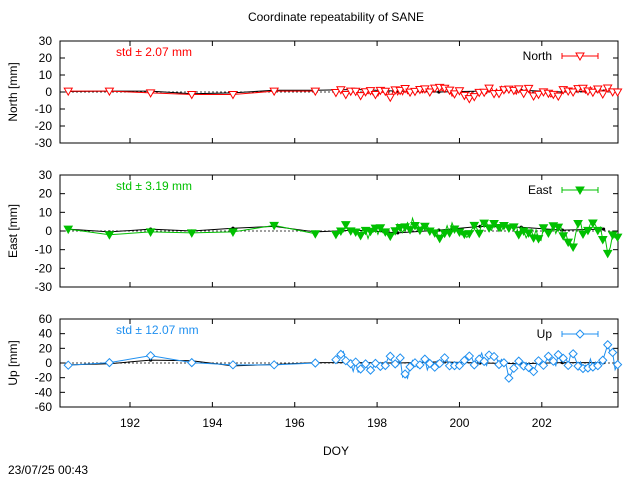 This screenshot has width=640, height=480. Describe the element at coordinates (580, 334) in the screenshot. I see `up-legend-marker` at that location.